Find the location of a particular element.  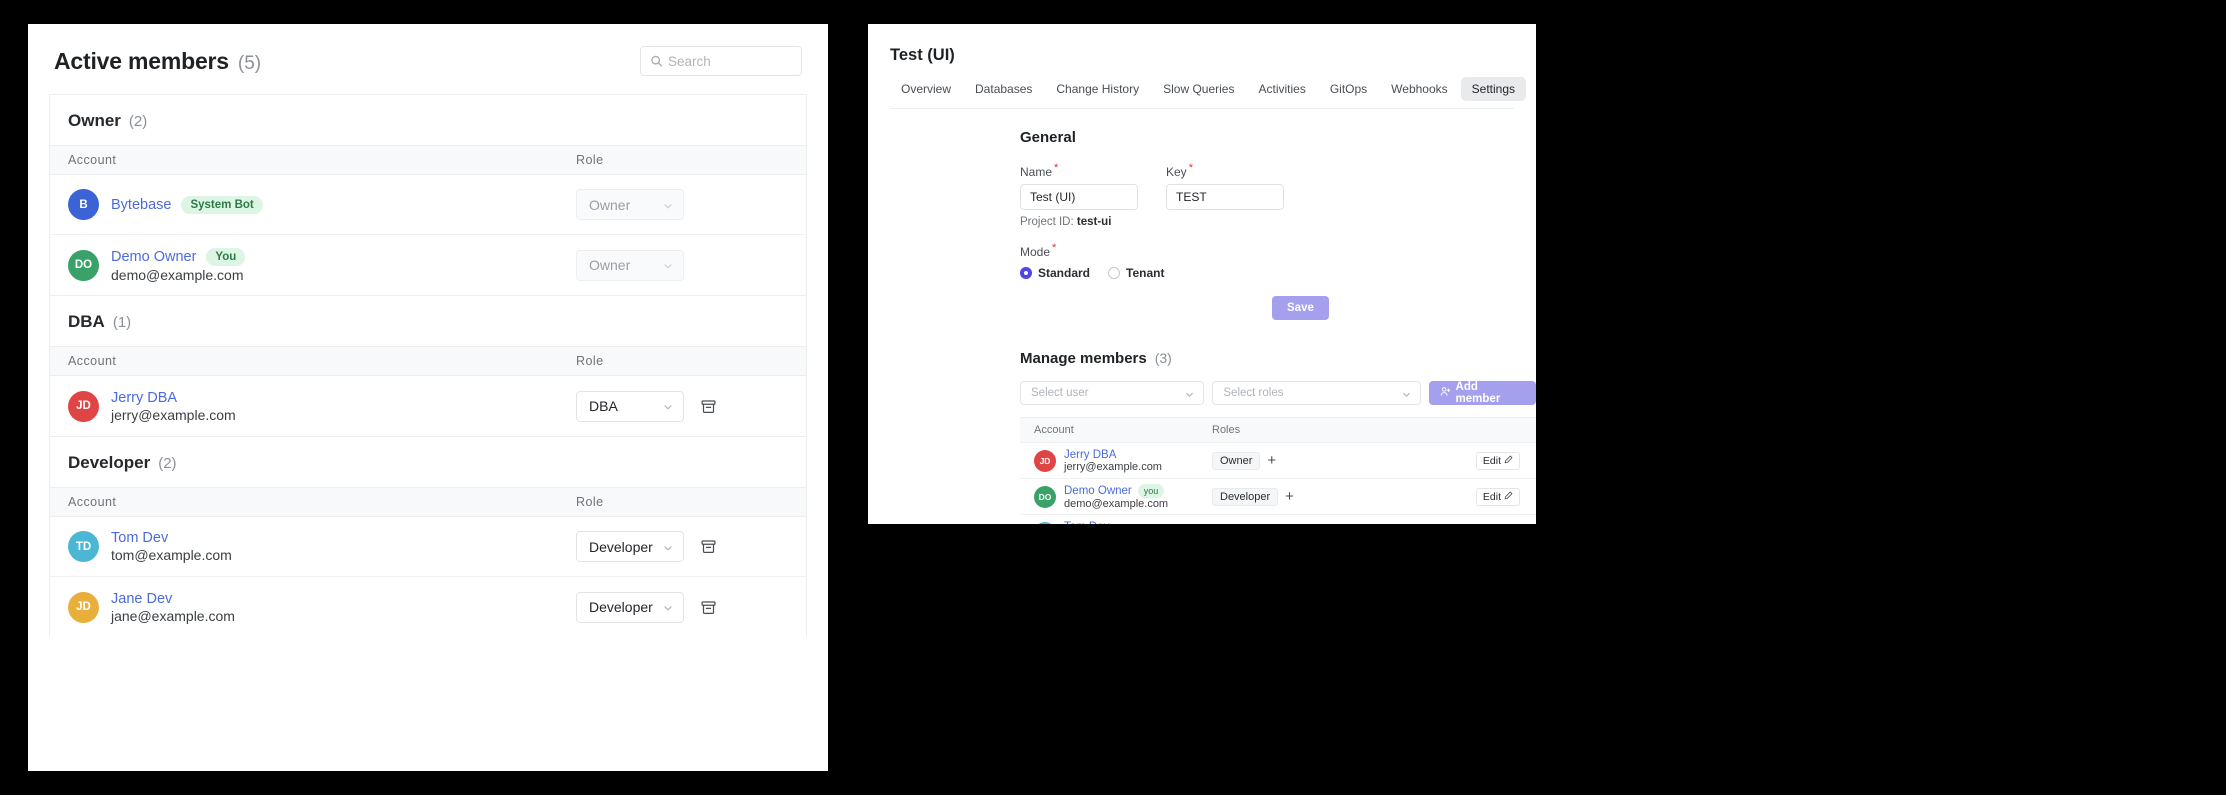

mode-radio-tenant: Tenant is located at coordinates (1136, 273).